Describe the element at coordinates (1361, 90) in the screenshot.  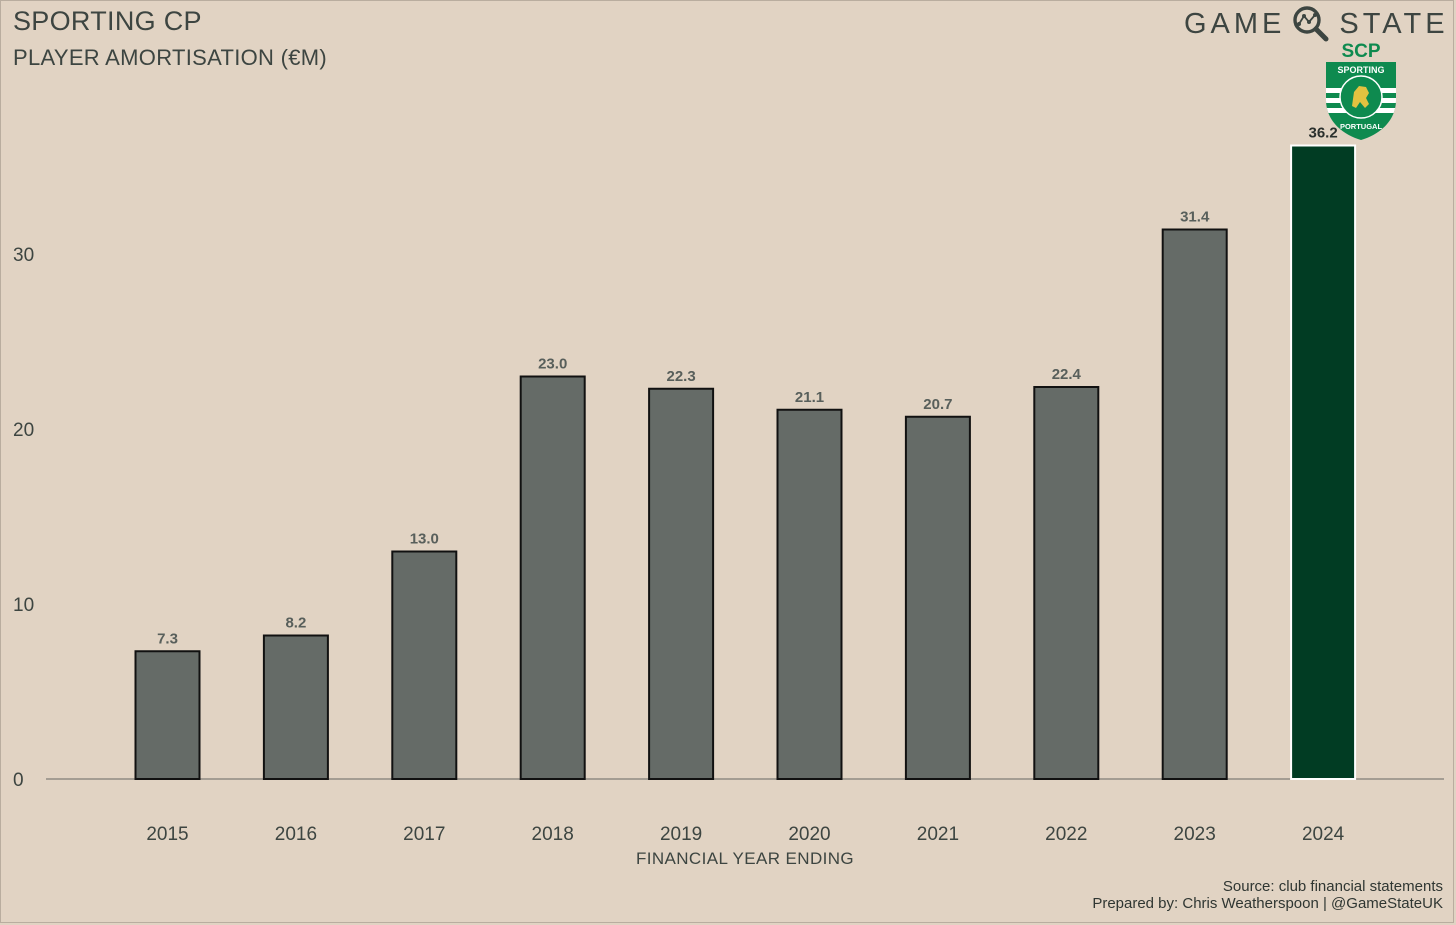
I see `lion-crest-icon: SCP SPORTING PORTUGAL` at that location.